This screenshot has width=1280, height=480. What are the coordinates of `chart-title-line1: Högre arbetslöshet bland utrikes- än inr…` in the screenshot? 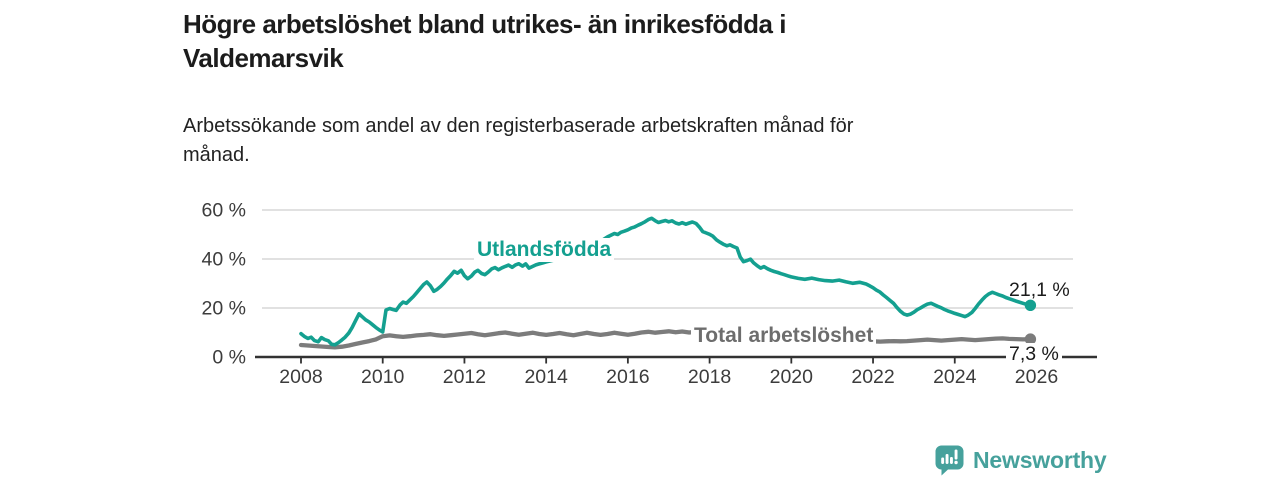 It's located at (484, 24).